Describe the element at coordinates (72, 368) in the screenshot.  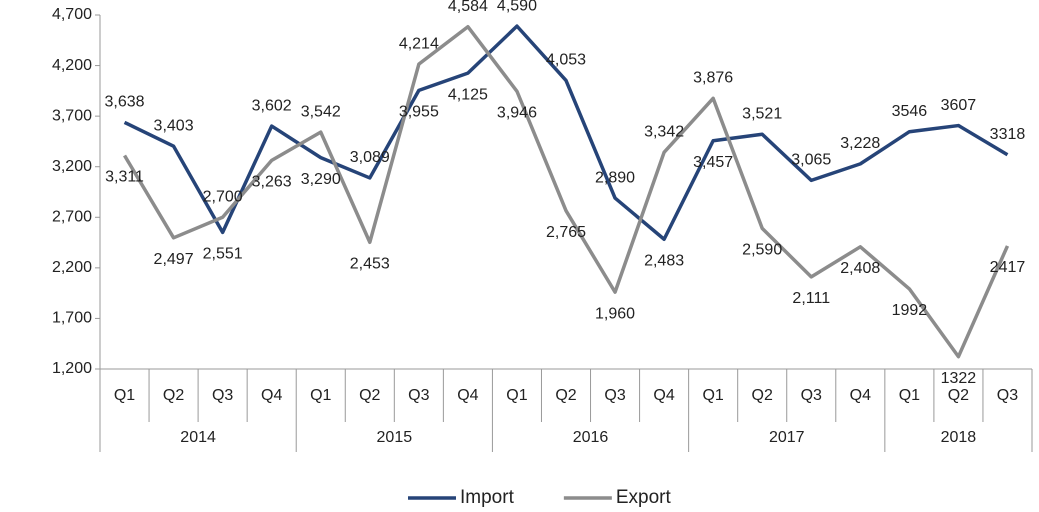
I see `y-tick-label: 1,200` at that location.